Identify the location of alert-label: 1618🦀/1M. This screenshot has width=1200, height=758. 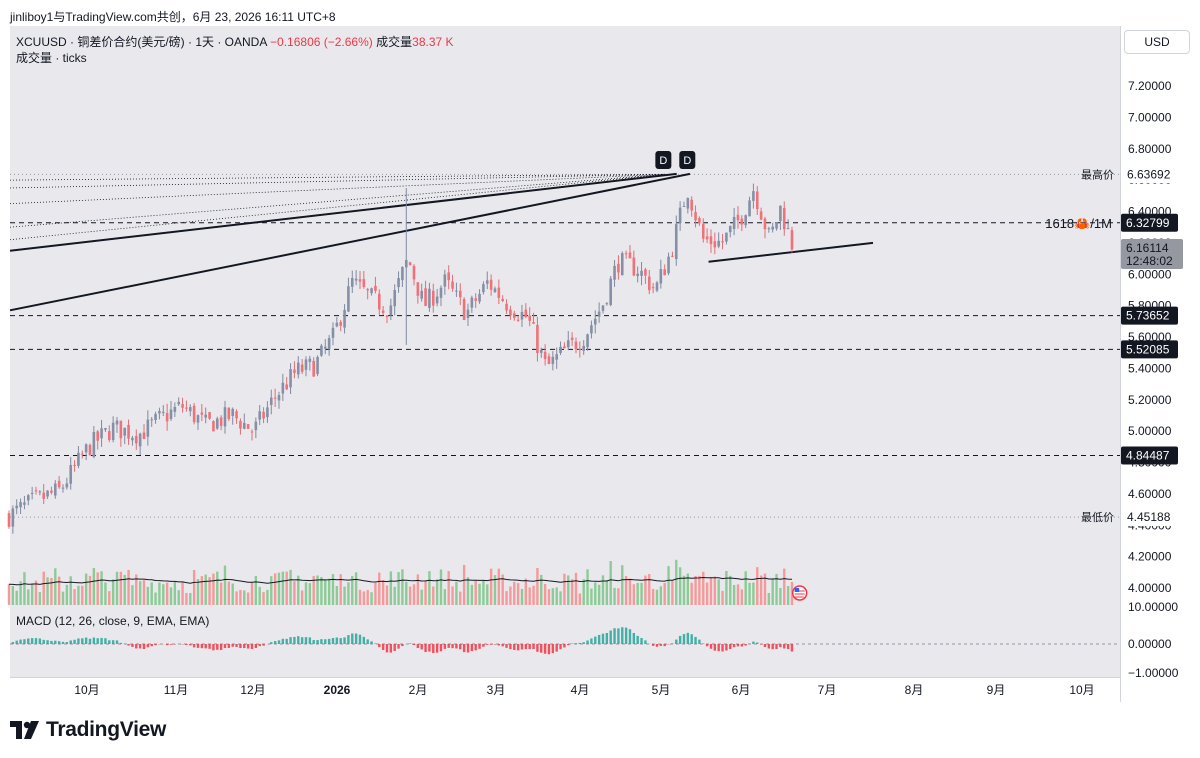
(1078, 223).